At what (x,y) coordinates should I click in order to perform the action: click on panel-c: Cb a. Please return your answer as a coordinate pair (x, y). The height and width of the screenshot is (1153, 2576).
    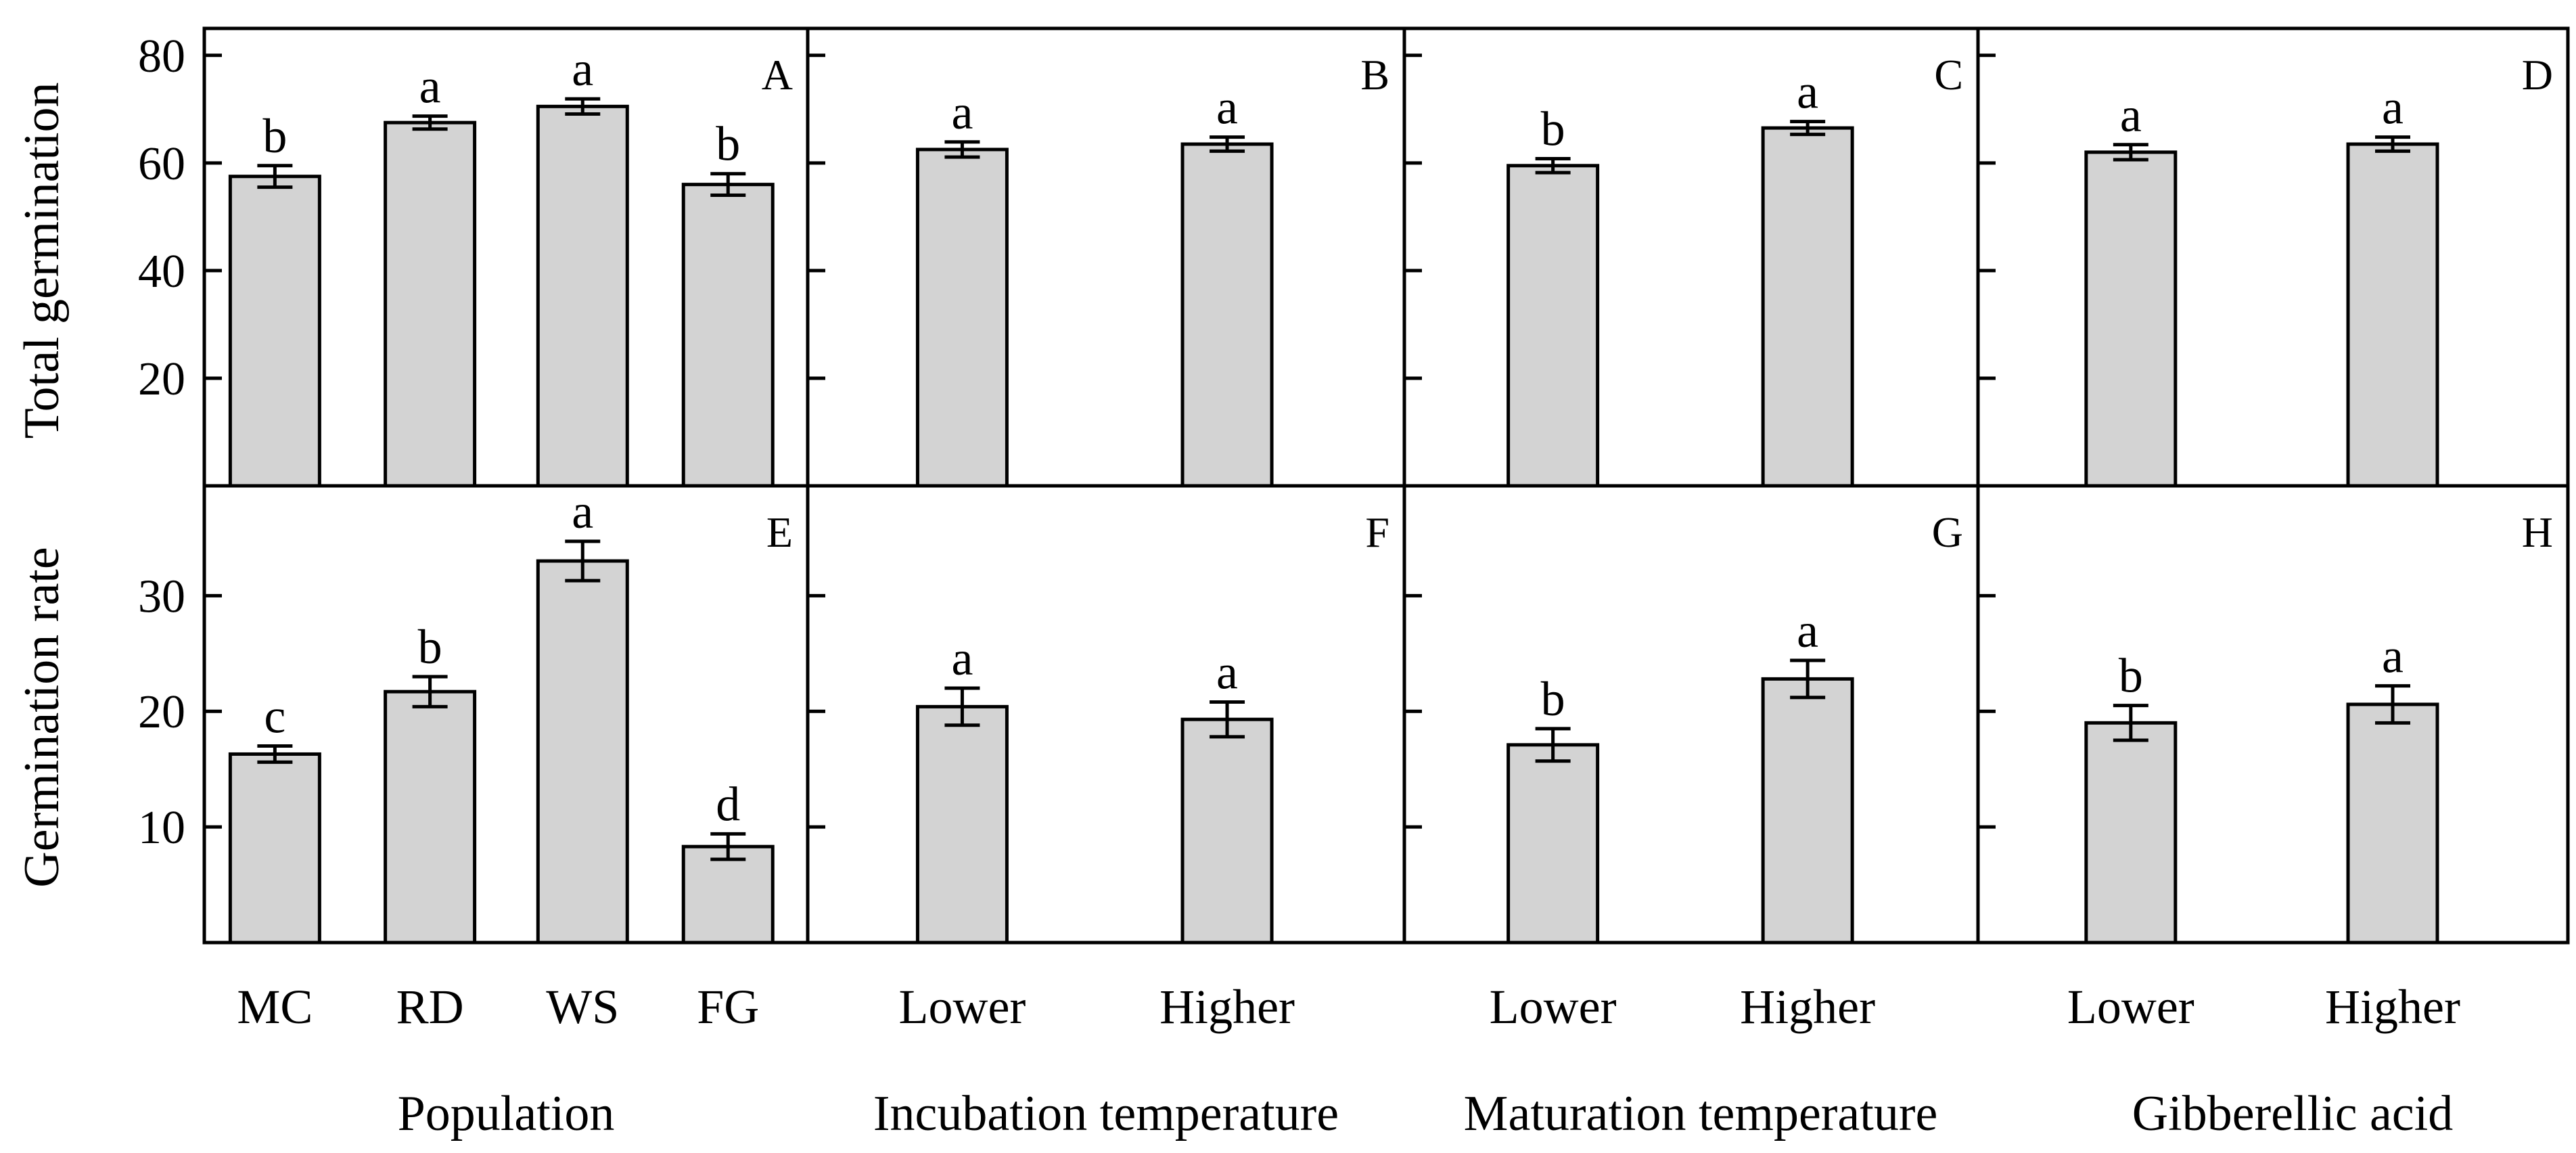
    Looking at the image, I should click on (1691, 257).